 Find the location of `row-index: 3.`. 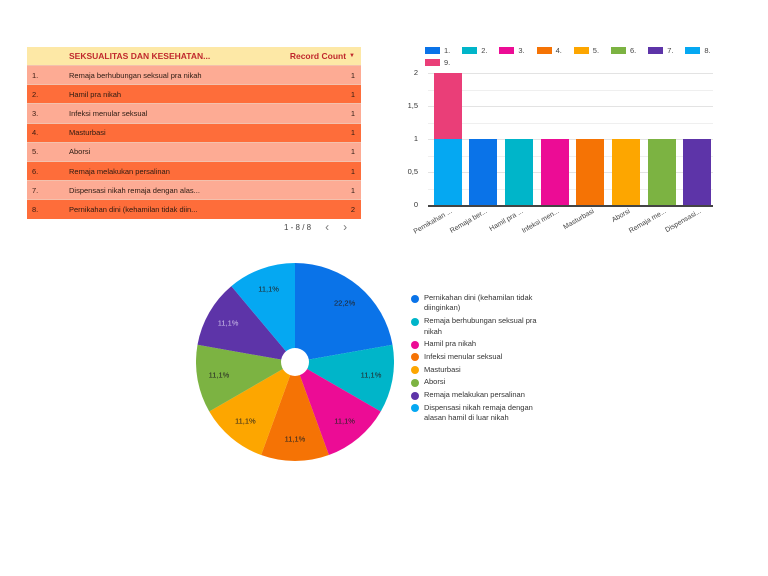

row-index: 3. is located at coordinates (35, 113).